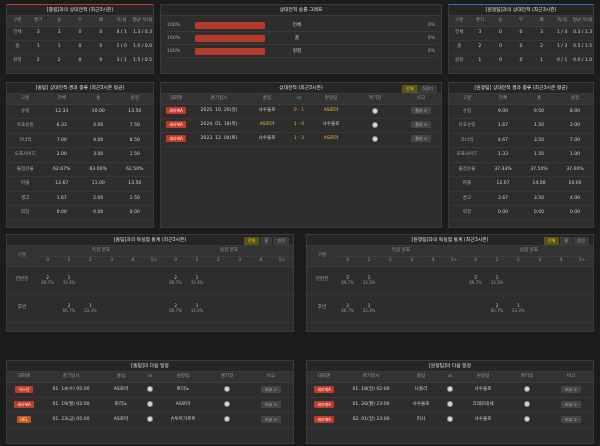  Describe the element at coordinates (24, 377) in the screenshot. I see `column-header: 대회명` at that location.